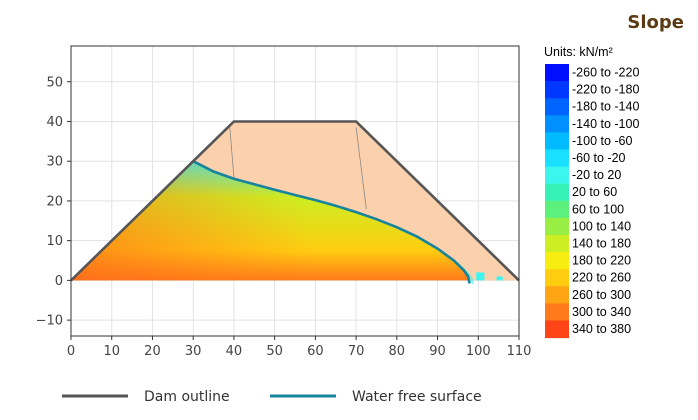  Describe the element at coordinates (601, 295) in the screenshot. I see `colorbar-label: 260 to 300` at that location.